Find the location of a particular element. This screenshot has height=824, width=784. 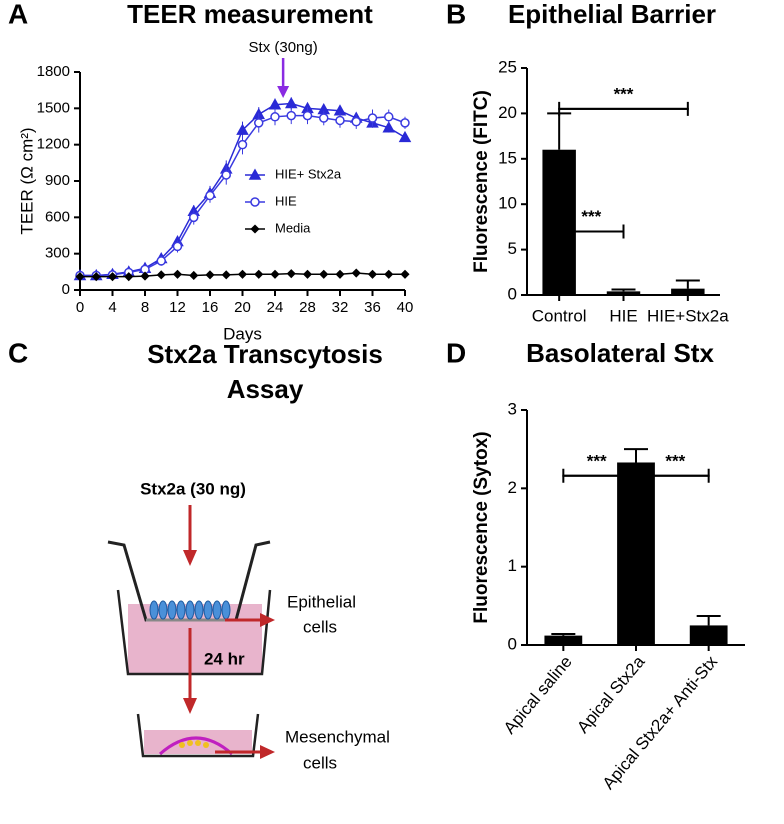

toxin-label: Stx2a (30 ng) is located at coordinates (193, 488).